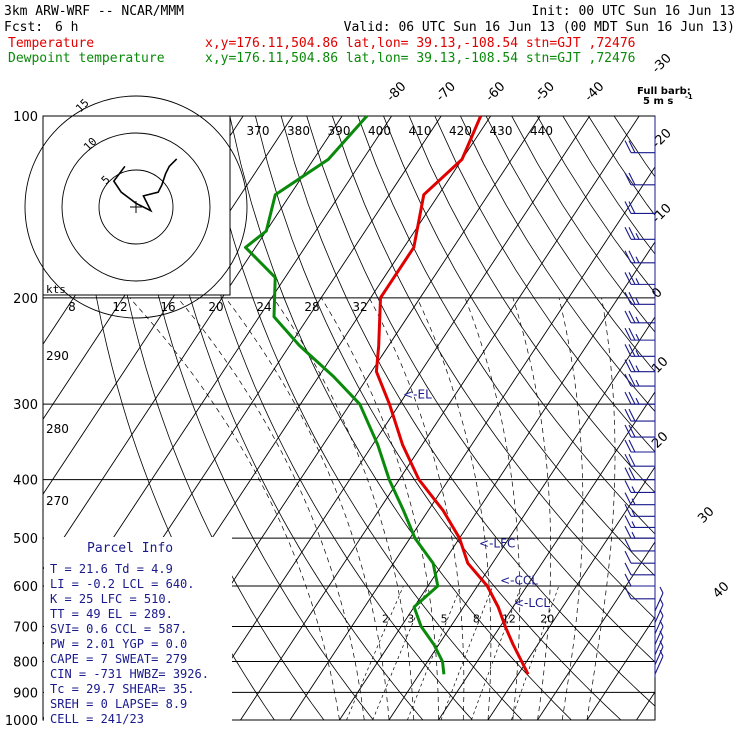 The image size is (740, 740). I want to click on isotherm-label: -80, so click(397, 92).